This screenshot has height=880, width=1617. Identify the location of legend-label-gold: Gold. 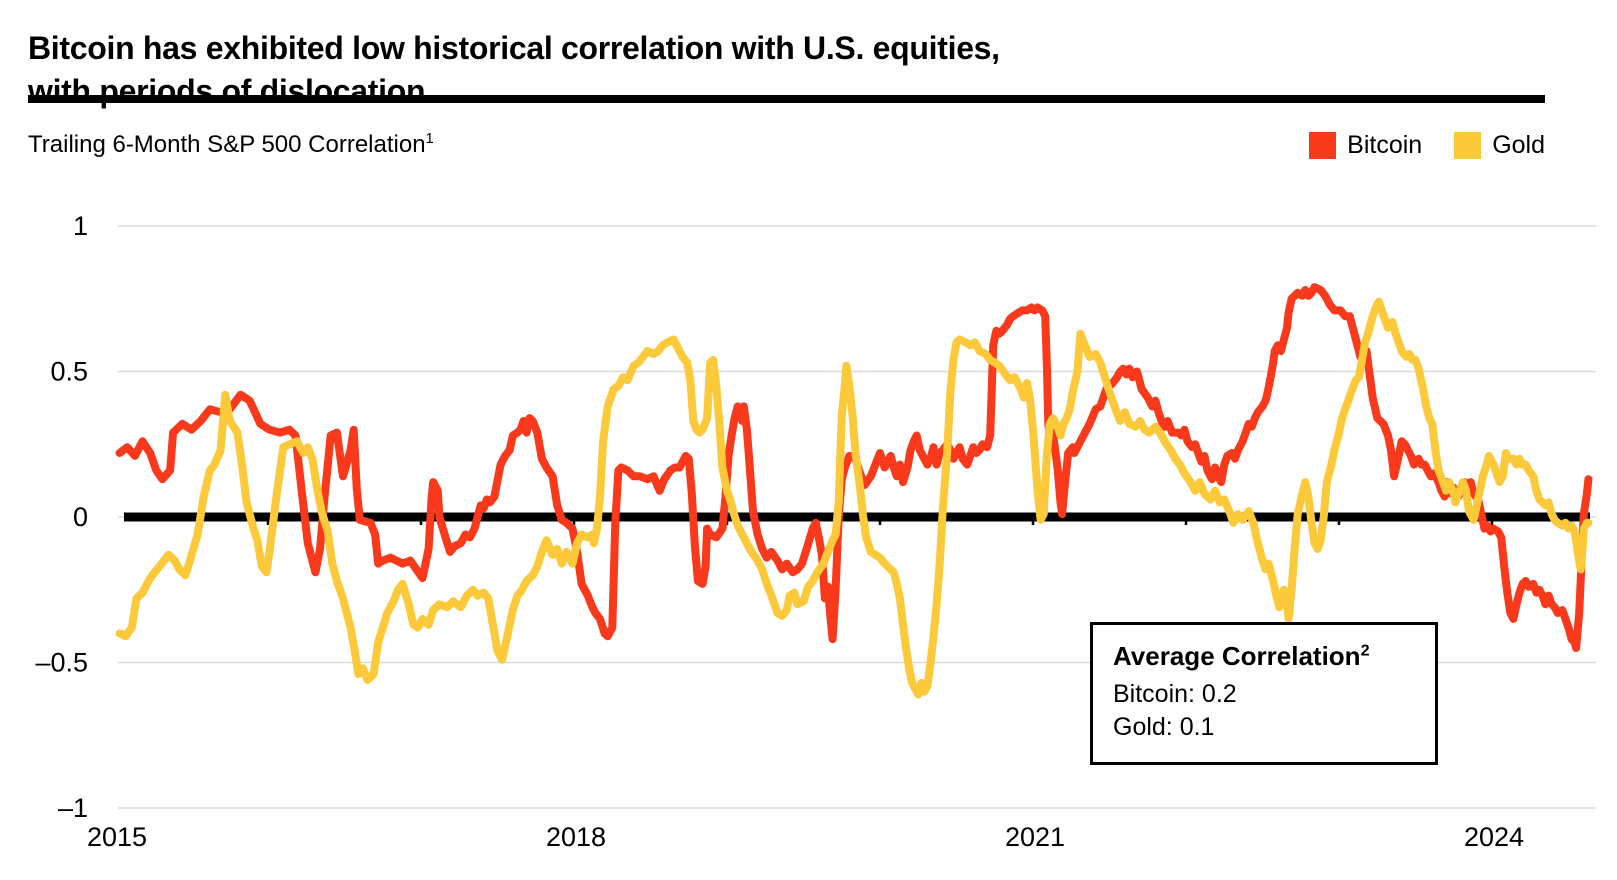
(1518, 145).